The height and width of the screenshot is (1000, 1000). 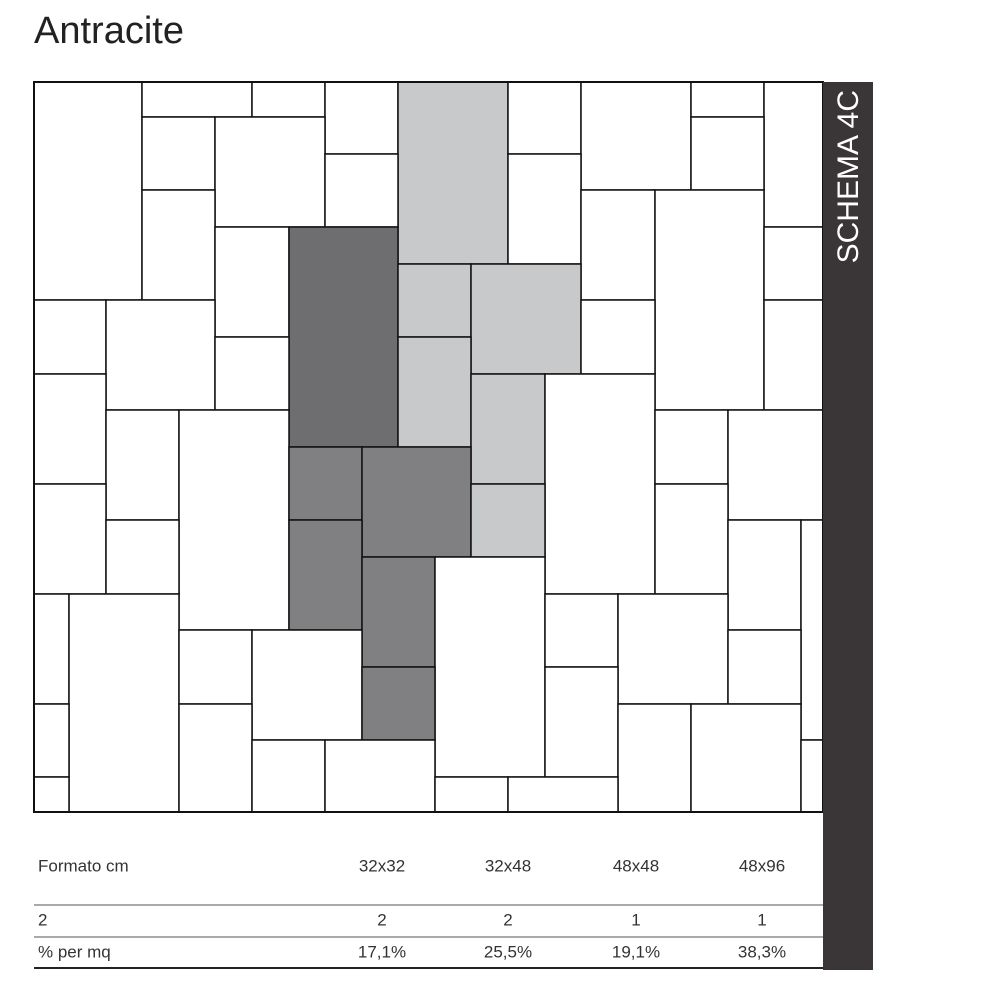 What do you see at coordinates (636, 951) in the screenshot?
I see `table-cell: 19,1%` at bounding box center [636, 951].